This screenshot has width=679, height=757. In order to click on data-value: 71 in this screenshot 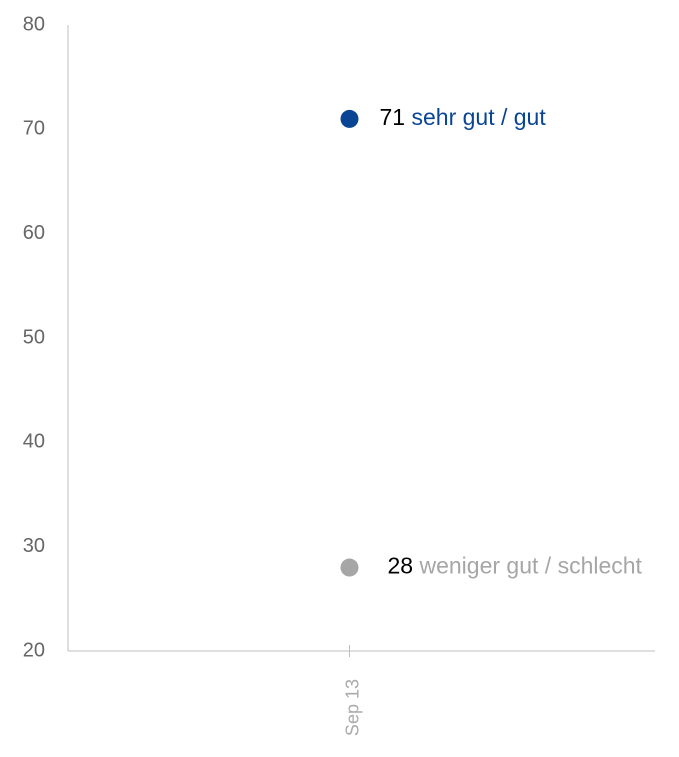, I will do `click(393, 117)`.